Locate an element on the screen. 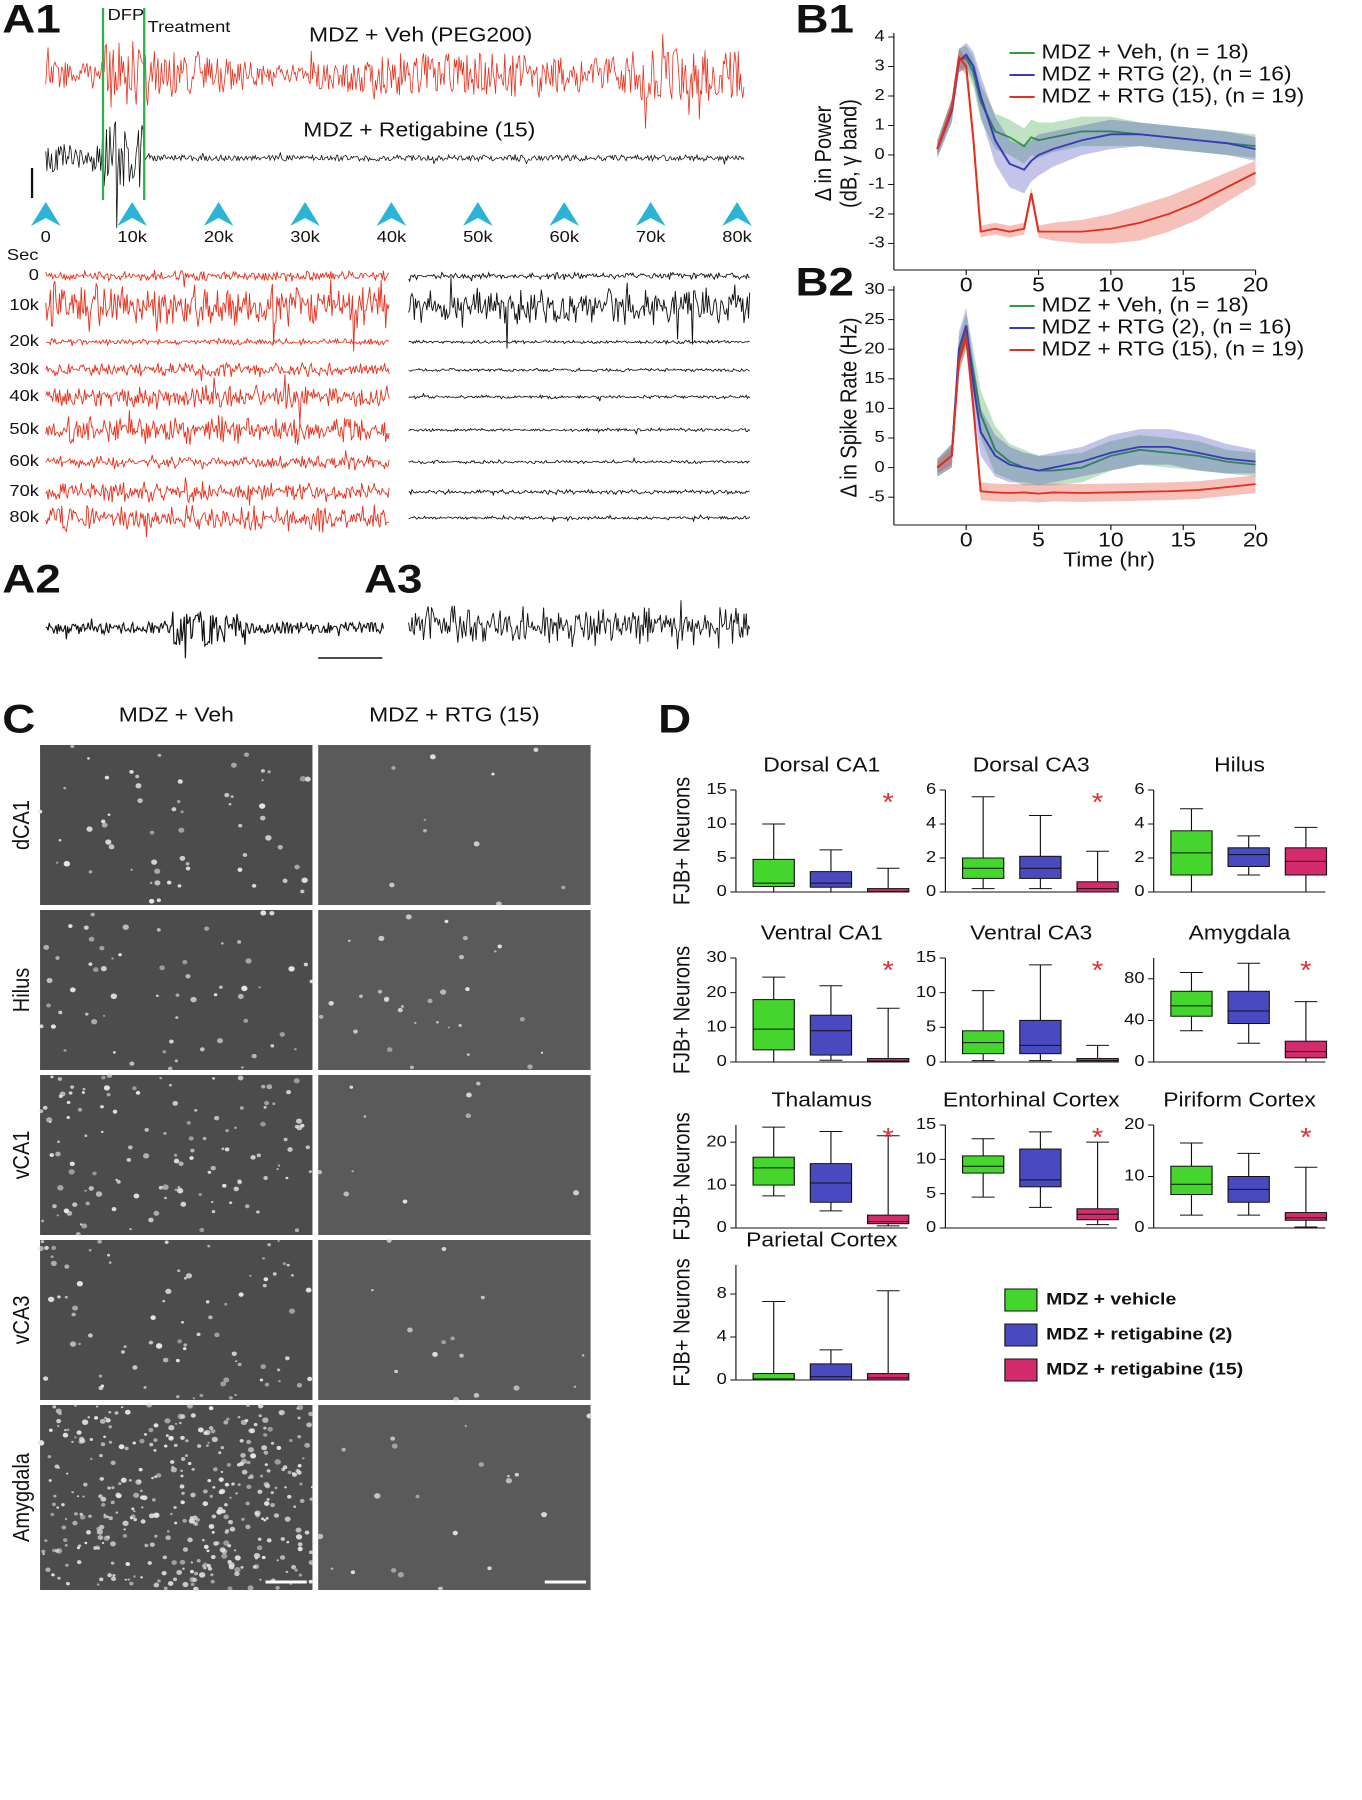 The height and width of the screenshot is (1800, 1362). x-tick-label: 5 is located at coordinates (1038, 540).